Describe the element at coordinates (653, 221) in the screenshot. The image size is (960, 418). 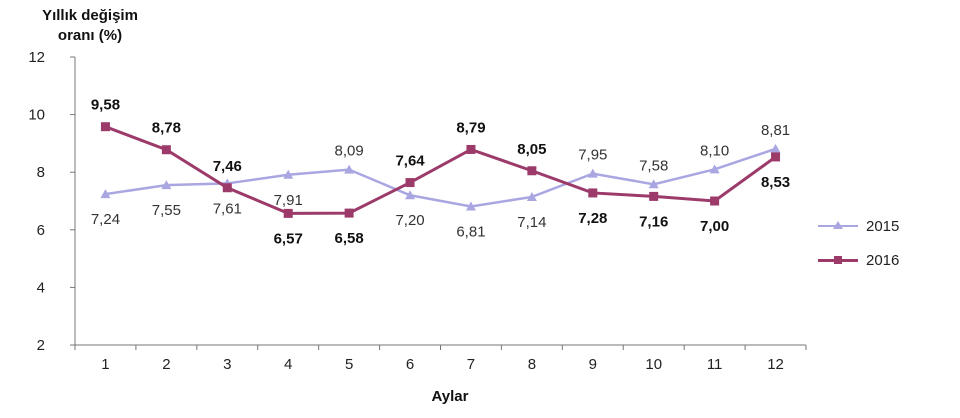
I see `data-label-2016: 7,16` at that location.